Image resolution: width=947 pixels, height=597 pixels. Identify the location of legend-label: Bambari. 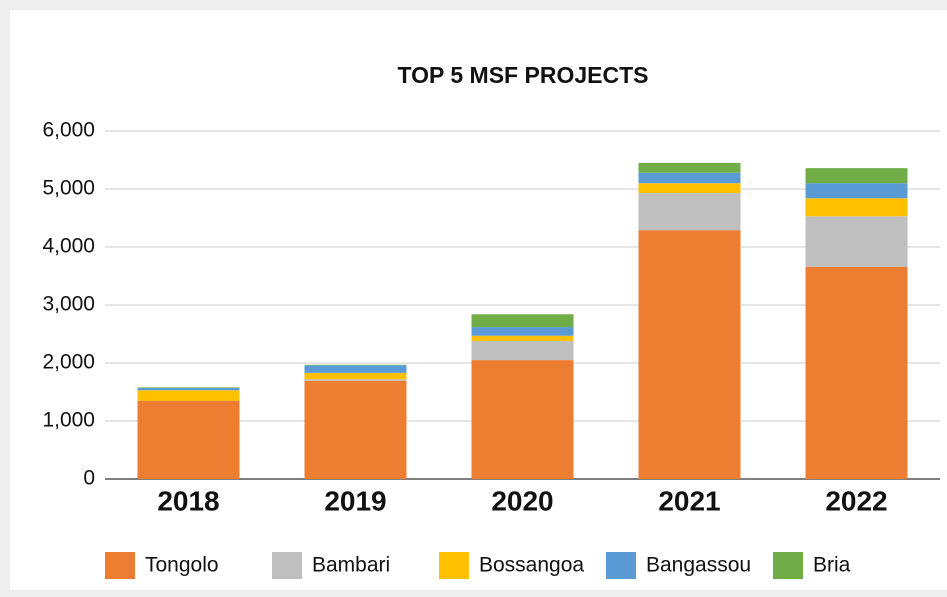
(351, 565).